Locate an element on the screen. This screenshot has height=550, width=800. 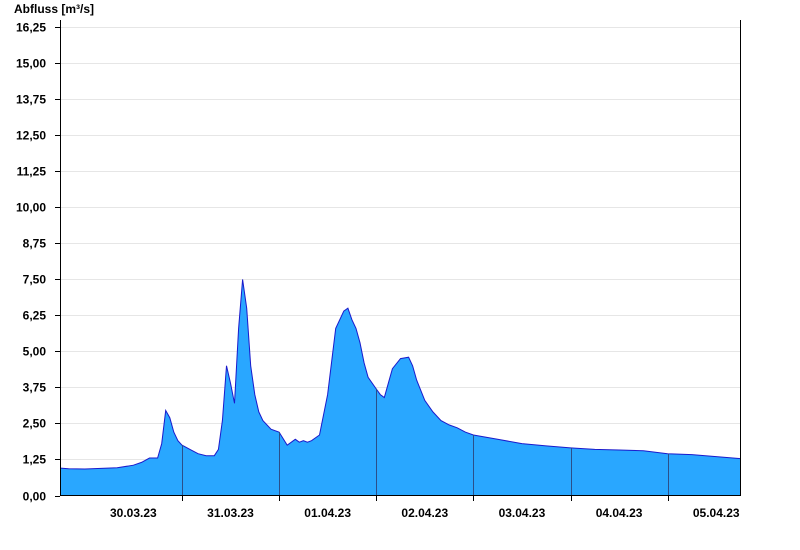
y-tick-label: 13,75 is located at coordinates (31, 100).